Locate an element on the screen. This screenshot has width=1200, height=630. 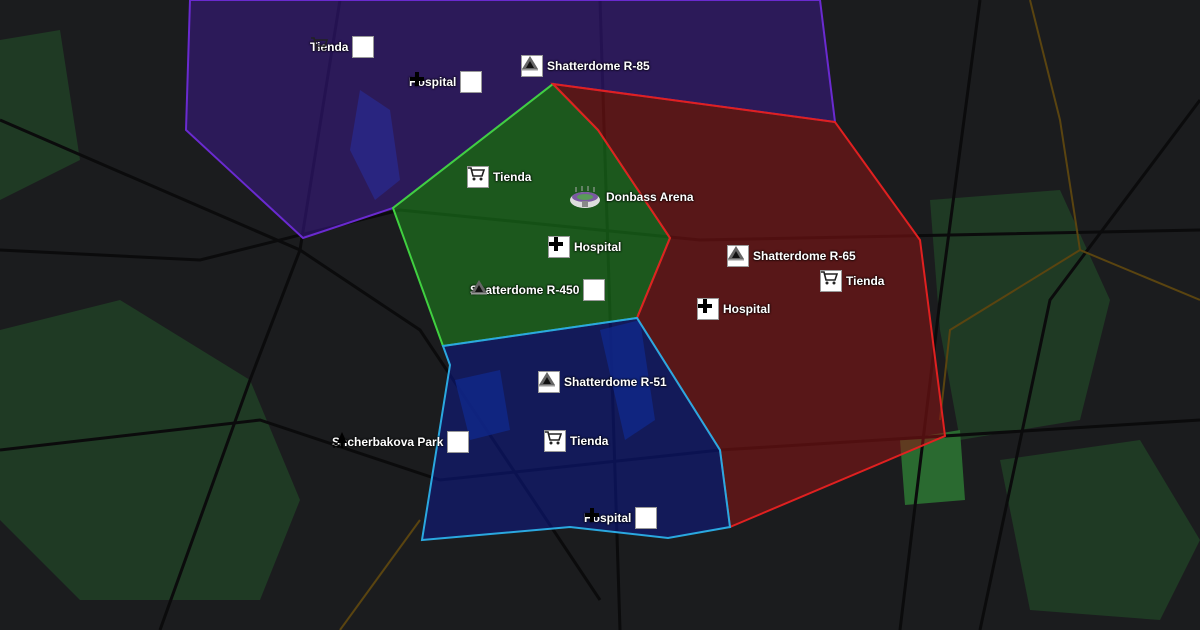
map-marker: Shatterdome R-85 is located at coordinates (585, 66).